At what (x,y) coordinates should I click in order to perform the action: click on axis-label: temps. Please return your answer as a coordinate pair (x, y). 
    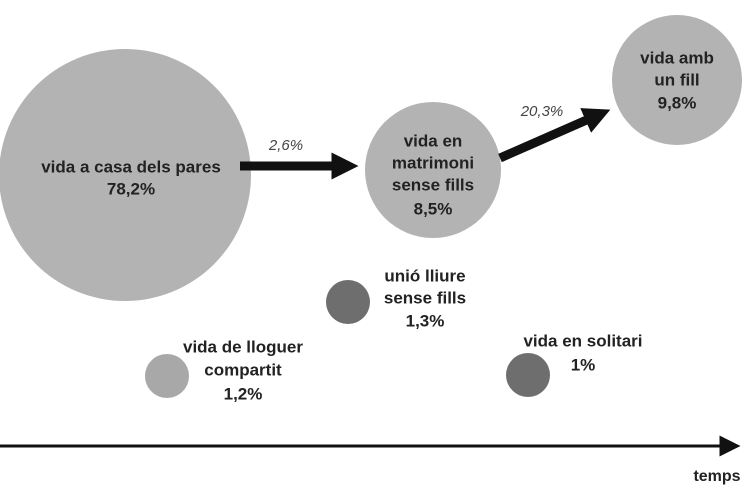
    Looking at the image, I should click on (716, 476).